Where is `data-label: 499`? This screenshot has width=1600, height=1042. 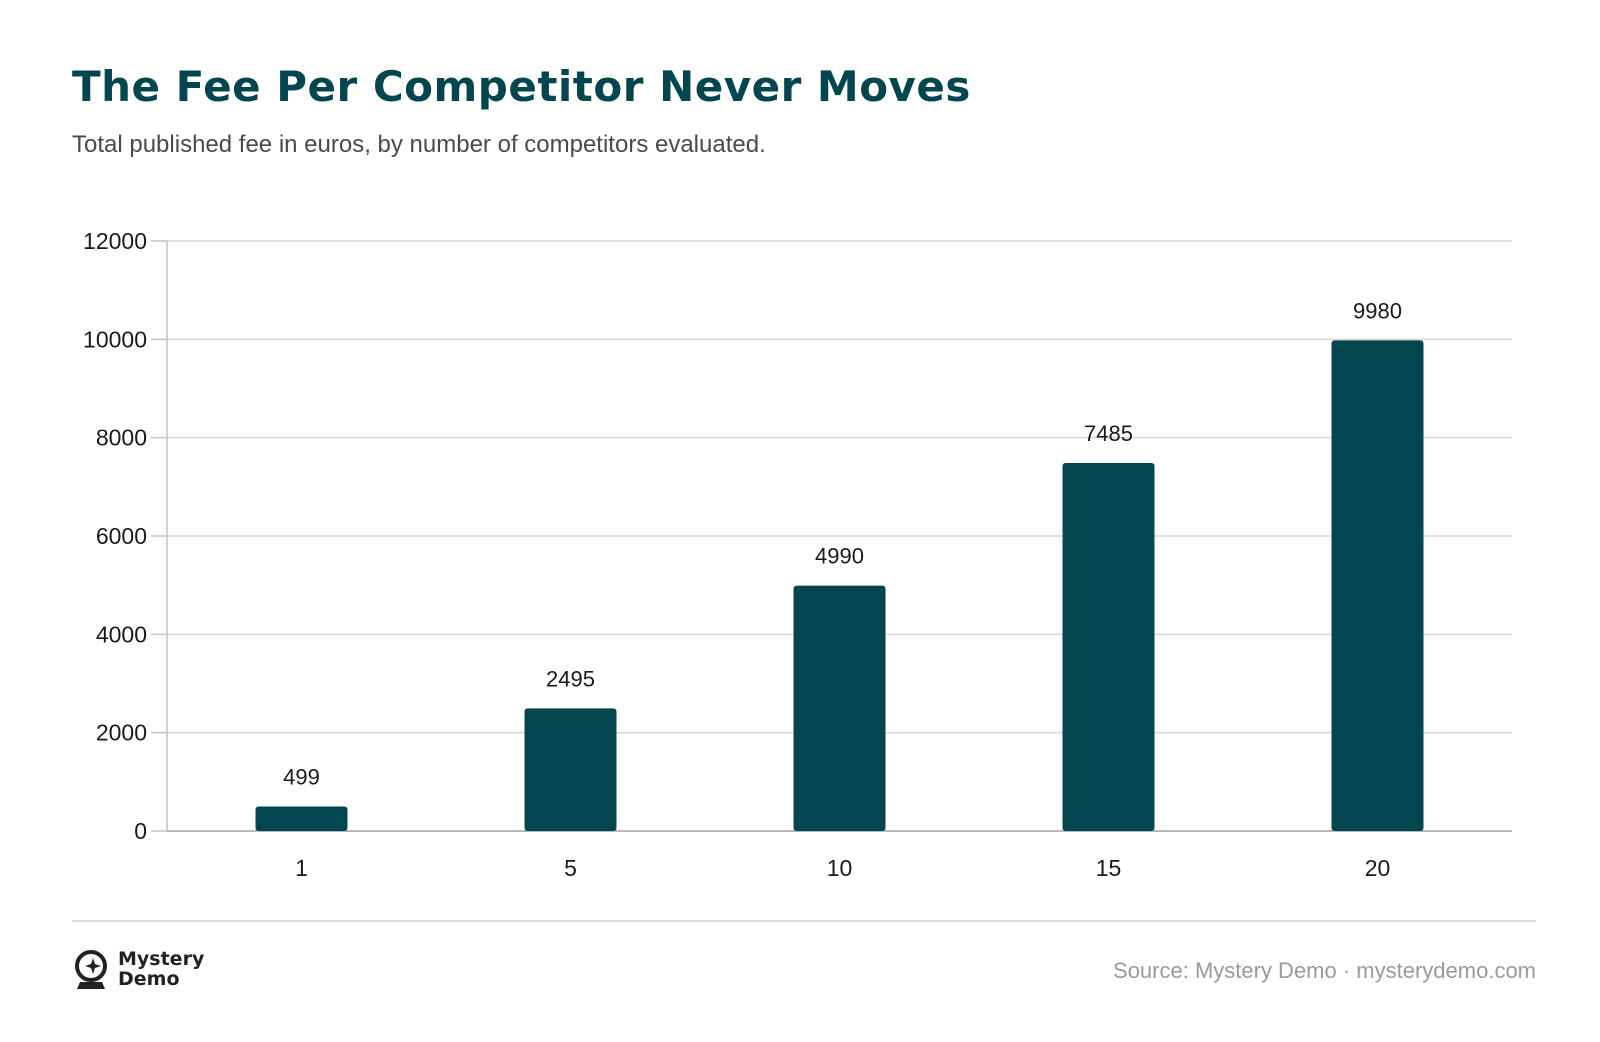 data-label: 499 is located at coordinates (301, 776).